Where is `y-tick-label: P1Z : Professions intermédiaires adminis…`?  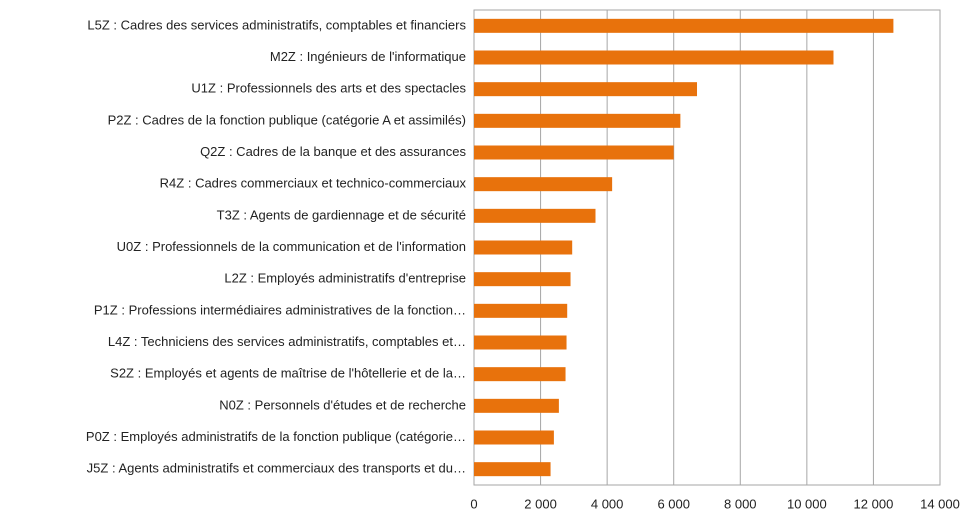
y-tick-label: P1Z : Professions intermédiaires adminis… is located at coordinates (280, 309).